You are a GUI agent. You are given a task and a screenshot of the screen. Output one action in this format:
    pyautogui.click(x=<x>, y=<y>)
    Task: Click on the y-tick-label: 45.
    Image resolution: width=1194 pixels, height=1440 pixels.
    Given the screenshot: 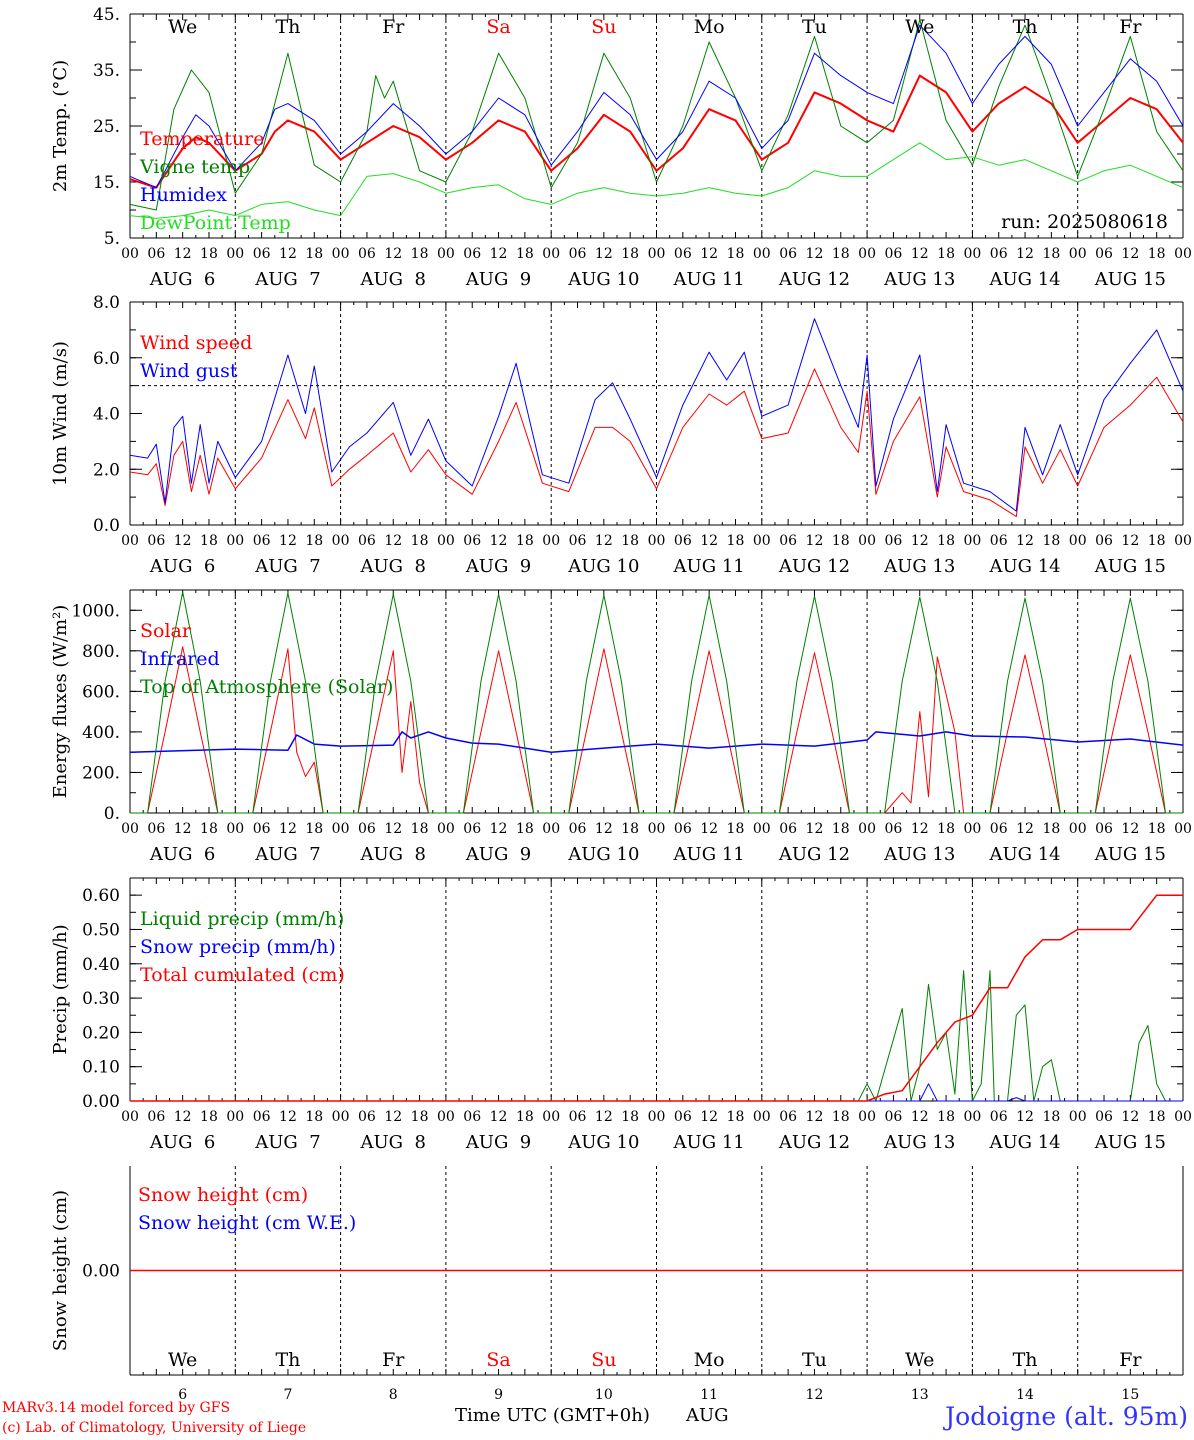 What is the action you would take?
    pyautogui.click(x=106, y=15)
    